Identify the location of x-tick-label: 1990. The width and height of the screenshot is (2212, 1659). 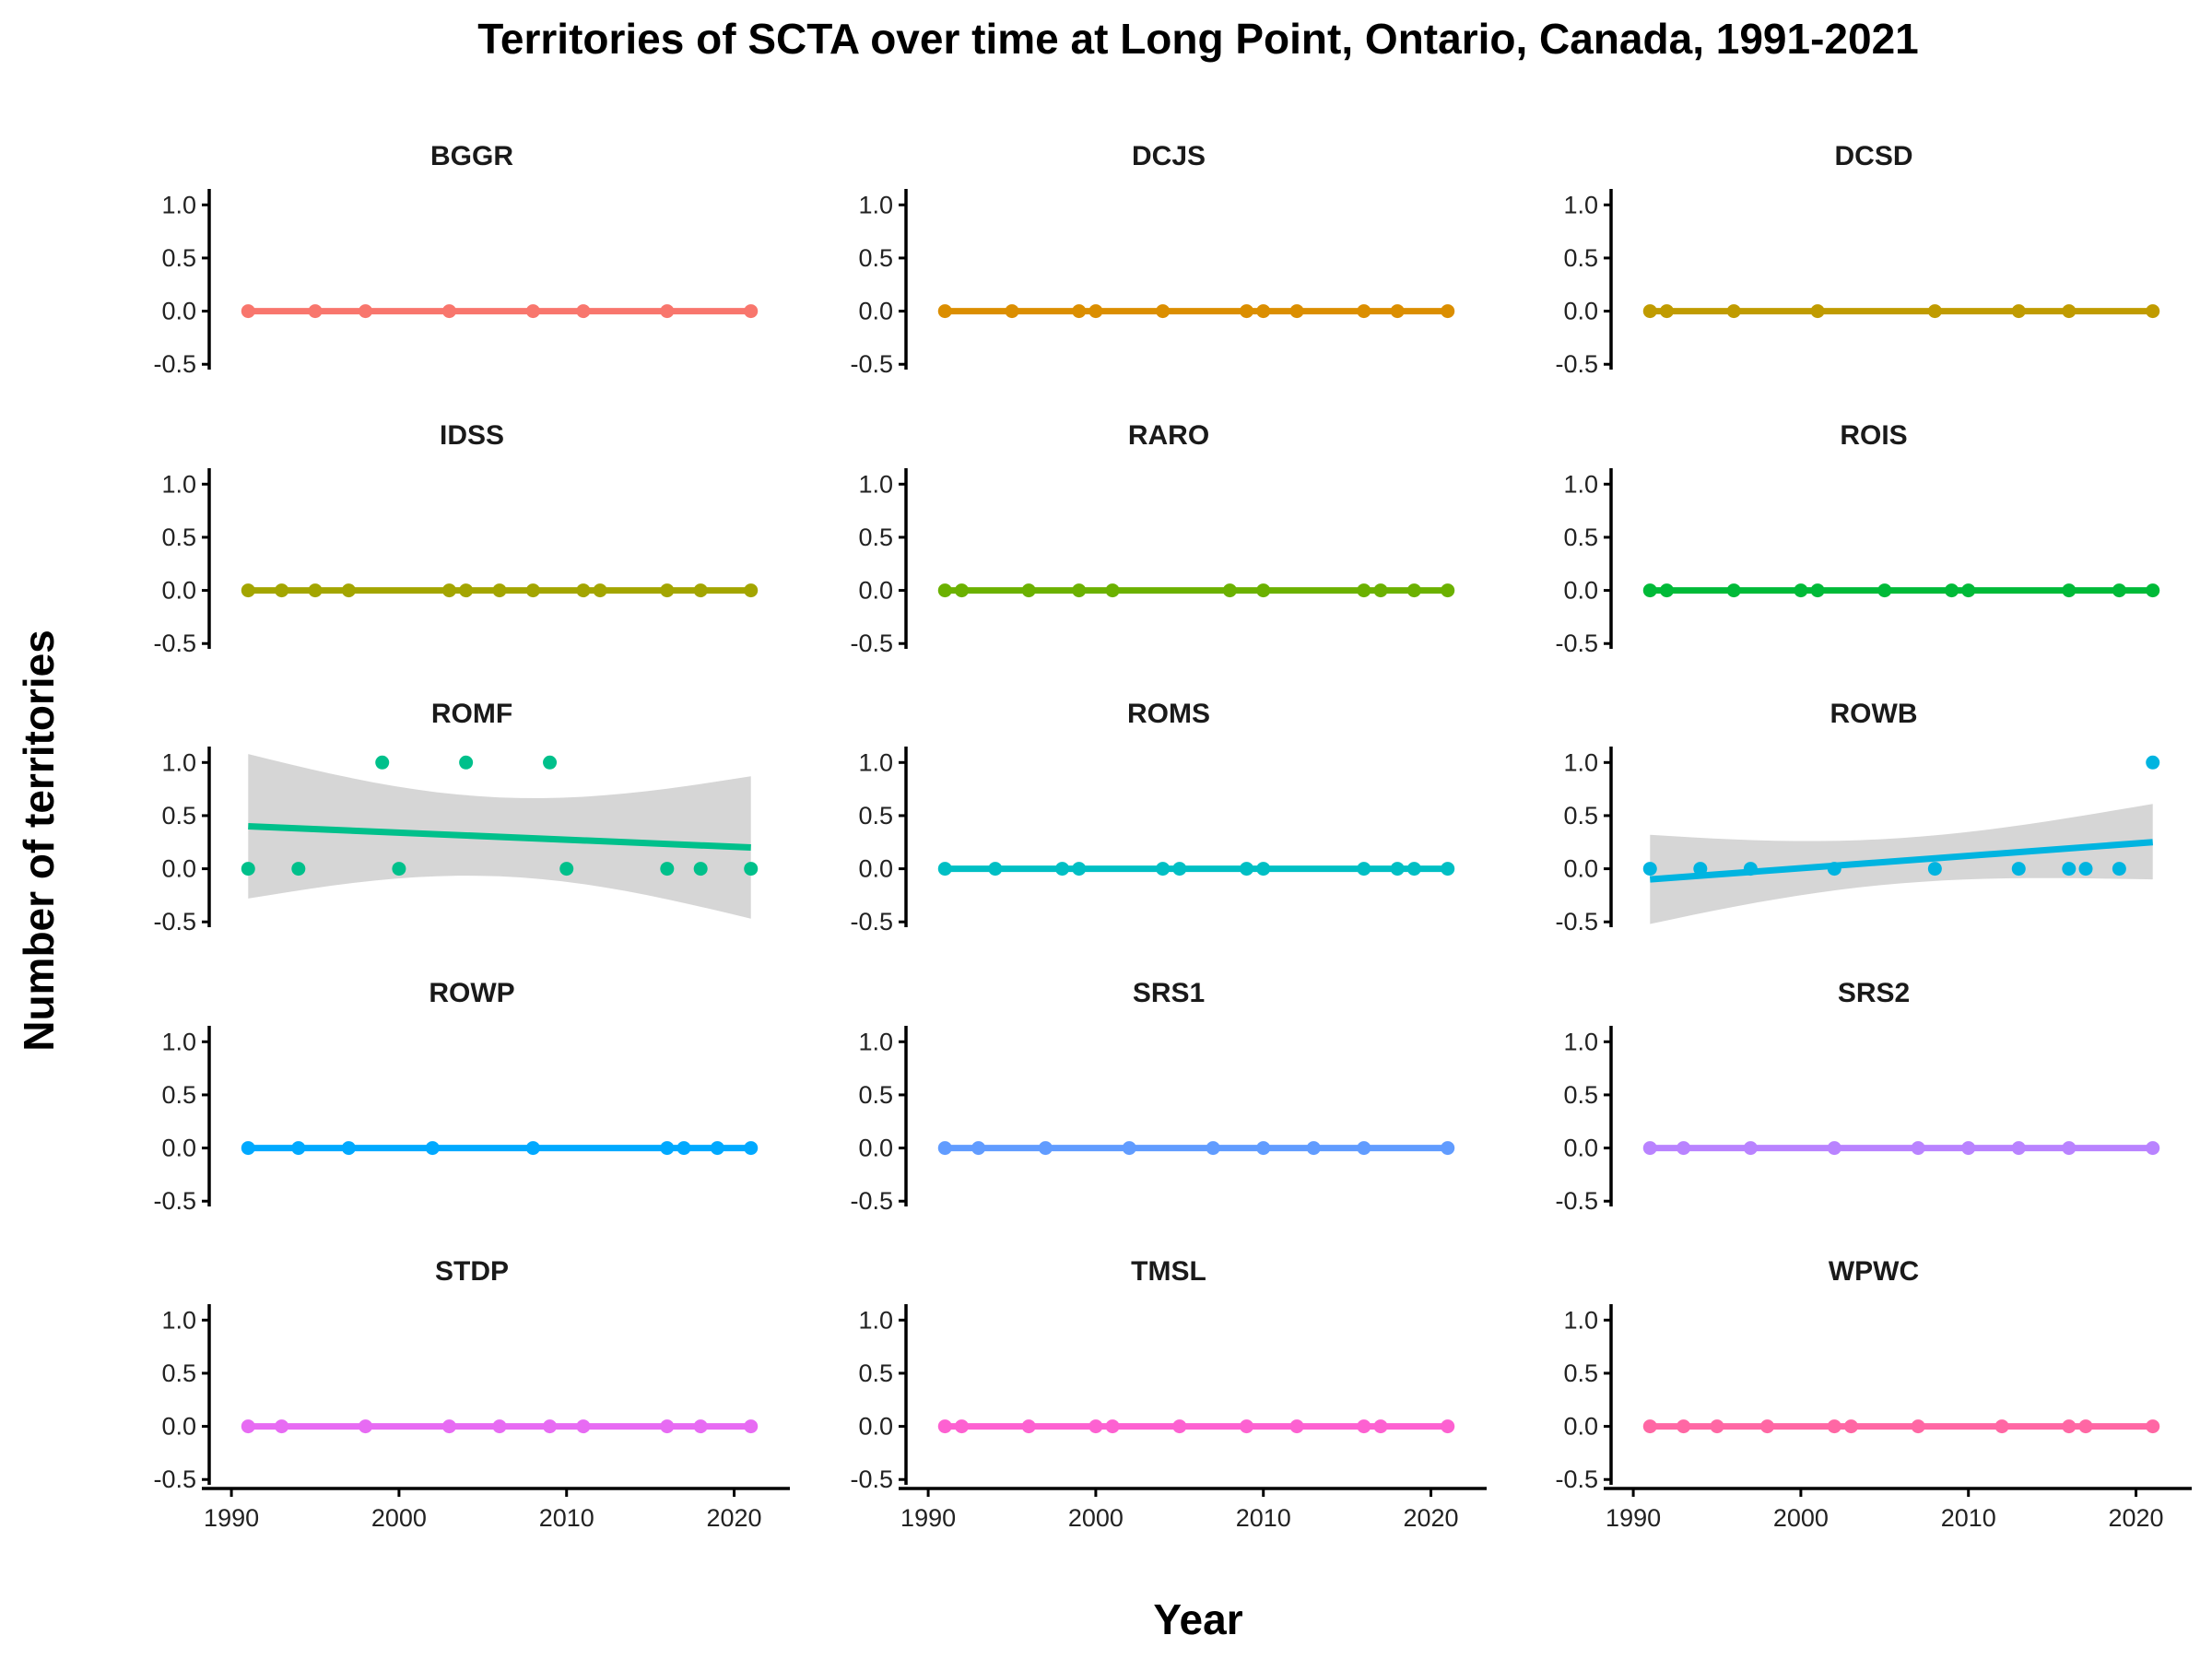
(928, 1518).